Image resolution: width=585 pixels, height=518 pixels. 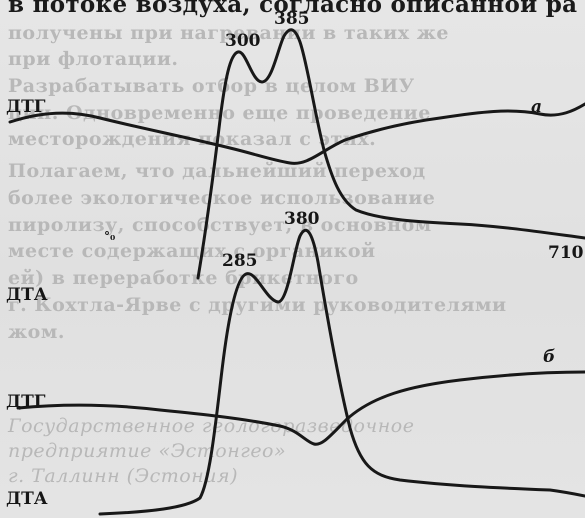 What do you see at coordinates (27, 295) in the screenshot?
I see `dta-label-a: ДТА` at bounding box center [27, 295].